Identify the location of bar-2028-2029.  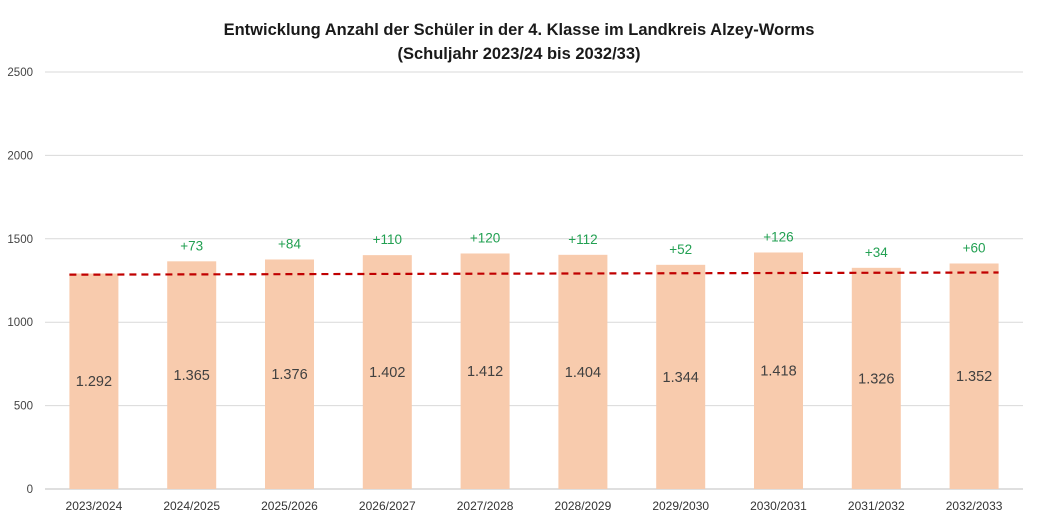
(583, 371).